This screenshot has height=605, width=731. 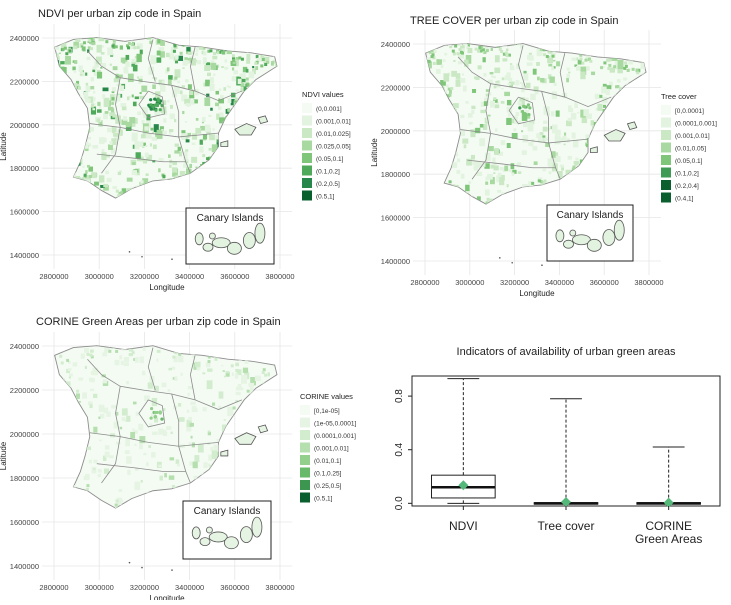 I want to click on y-tick-label: 1400000, so click(x=24, y=566).